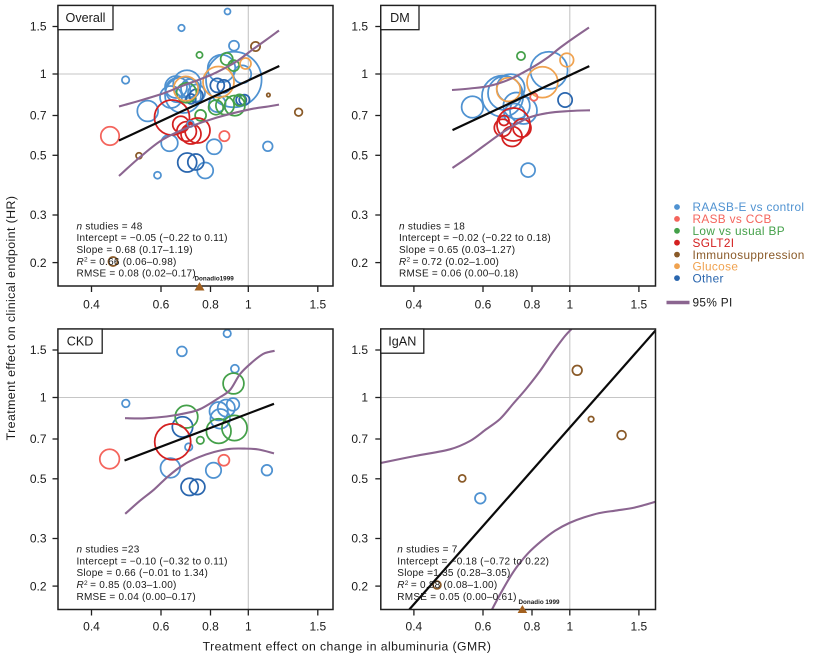 This screenshot has height=657, width=816. What do you see at coordinates (432, 226) in the screenshot?
I see `svg-text: n studies = 18` at bounding box center [432, 226].